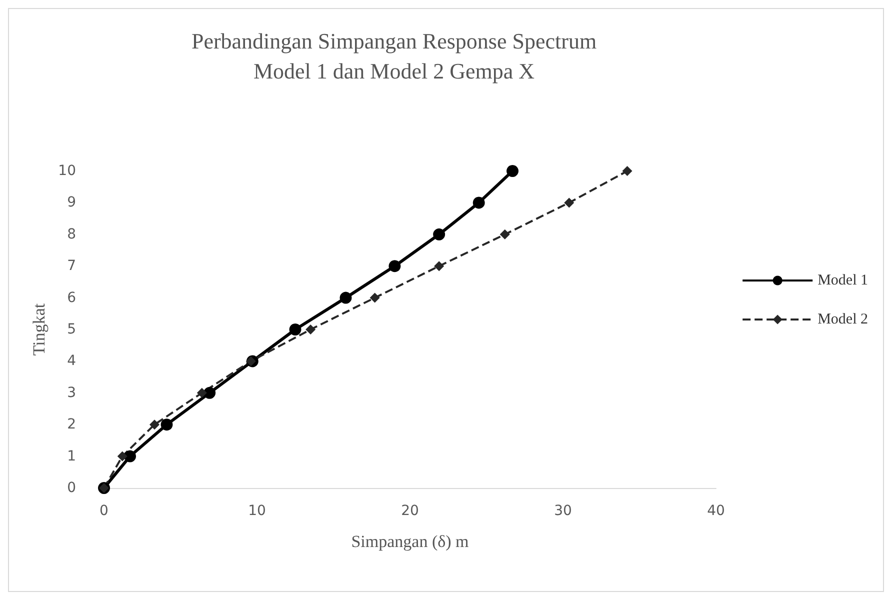 This screenshot has width=892, height=600. What do you see at coordinates (67, 171) in the screenshot?
I see `y-tick-label: 10` at bounding box center [67, 171].